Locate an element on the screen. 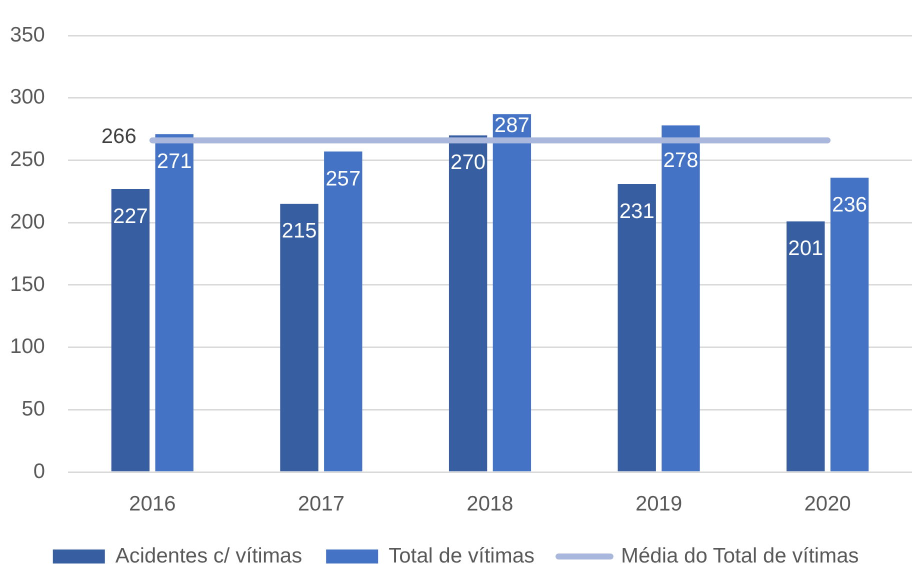 The image size is (912, 568). legend-label: Total de vítimas is located at coordinates (461, 556).